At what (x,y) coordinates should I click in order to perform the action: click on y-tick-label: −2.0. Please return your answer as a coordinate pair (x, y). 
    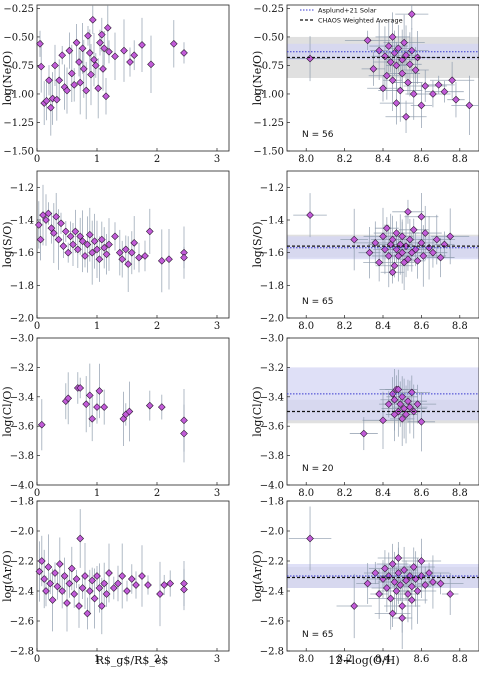
    Looking at the image, I should click on (22, 319).